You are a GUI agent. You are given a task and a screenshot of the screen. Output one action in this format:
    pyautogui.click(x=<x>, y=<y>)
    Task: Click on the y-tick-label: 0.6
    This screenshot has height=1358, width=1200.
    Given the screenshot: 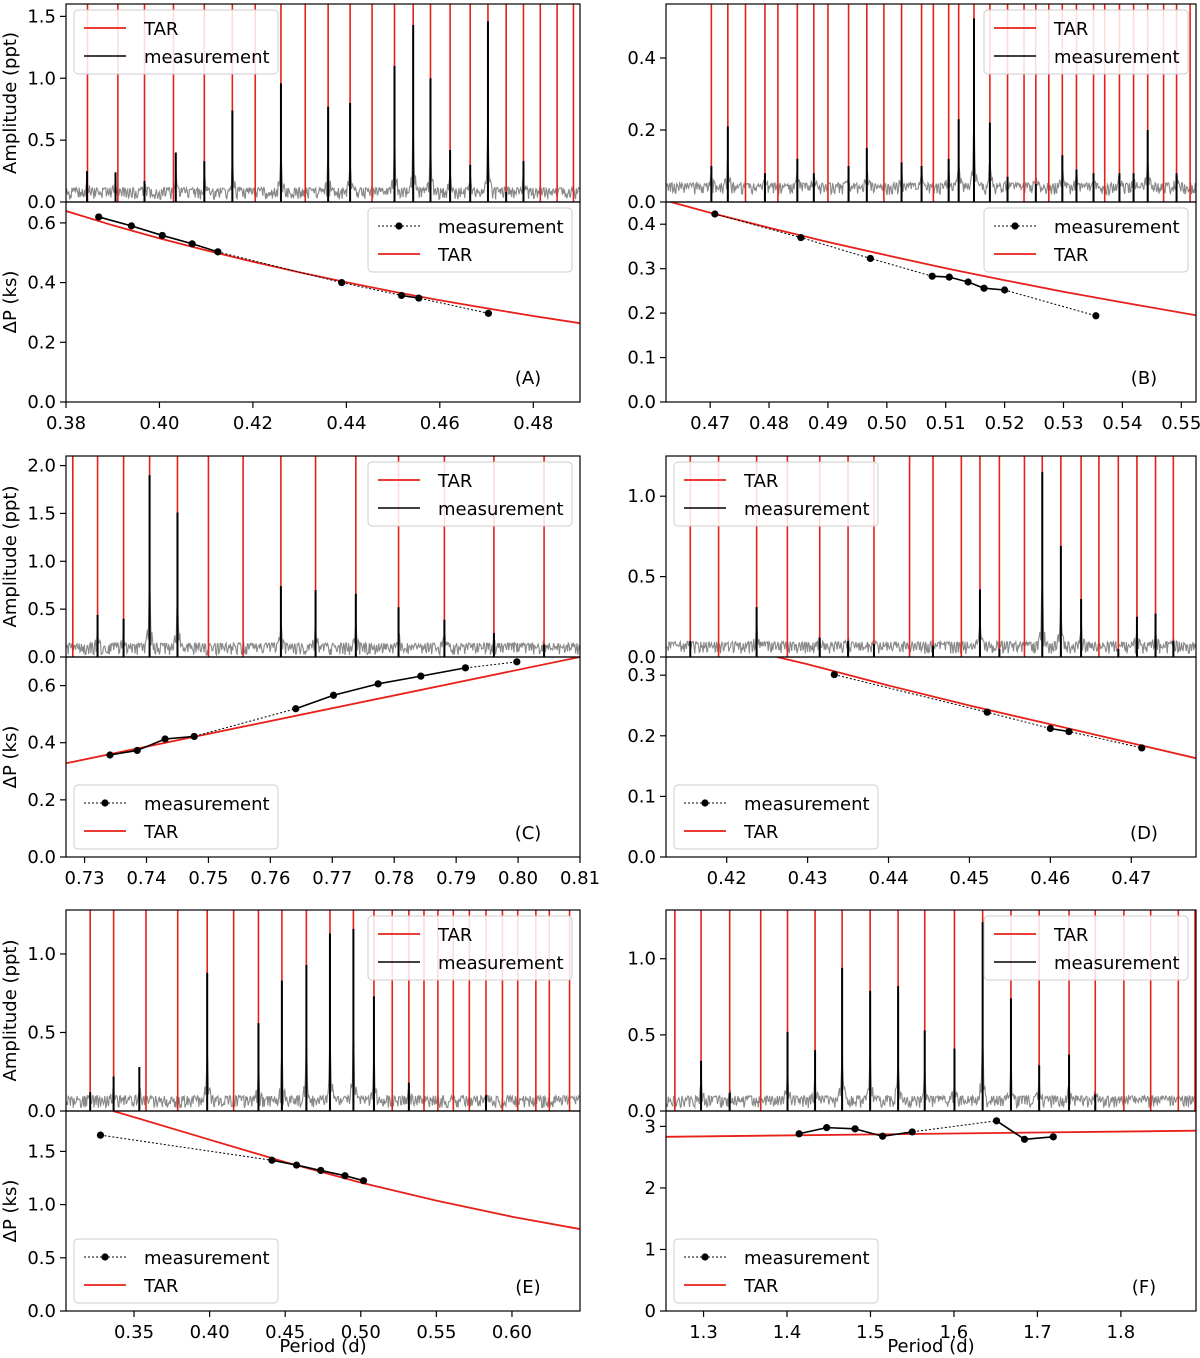 What is the action you would take?
    pyautogui.click(x=41, y=223)
    